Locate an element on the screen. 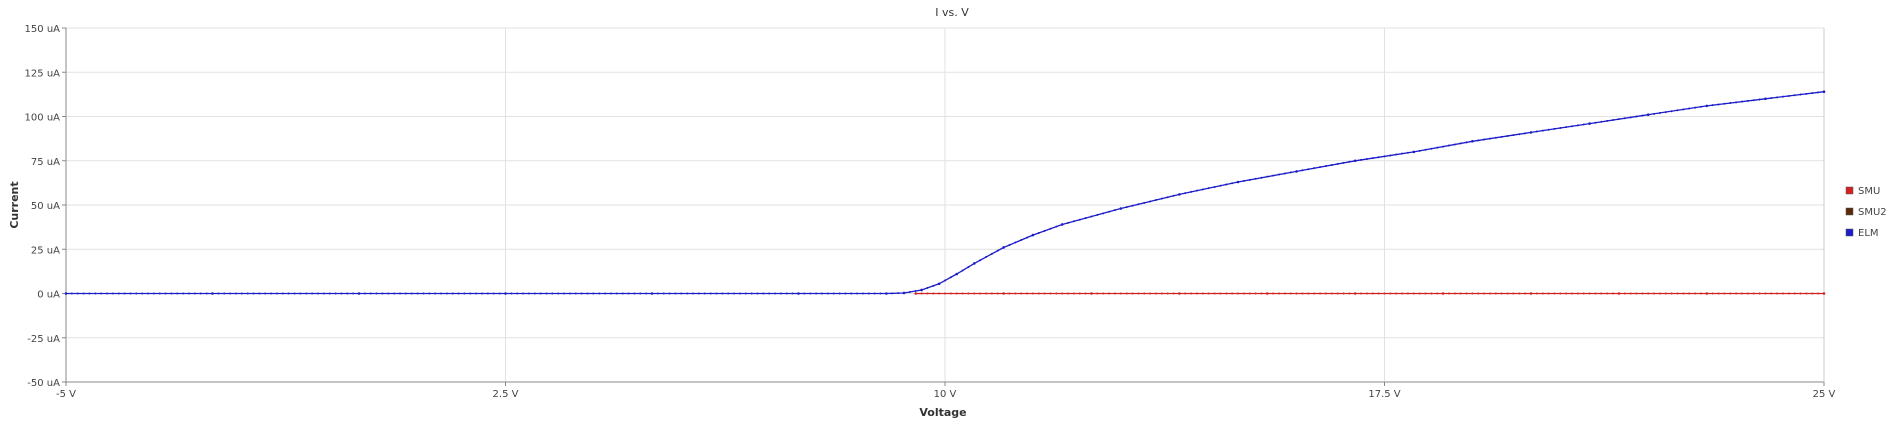 This screenshot has width=1902, height=428. y-tick-label: 0 uA is located at coordinates (48, 295).